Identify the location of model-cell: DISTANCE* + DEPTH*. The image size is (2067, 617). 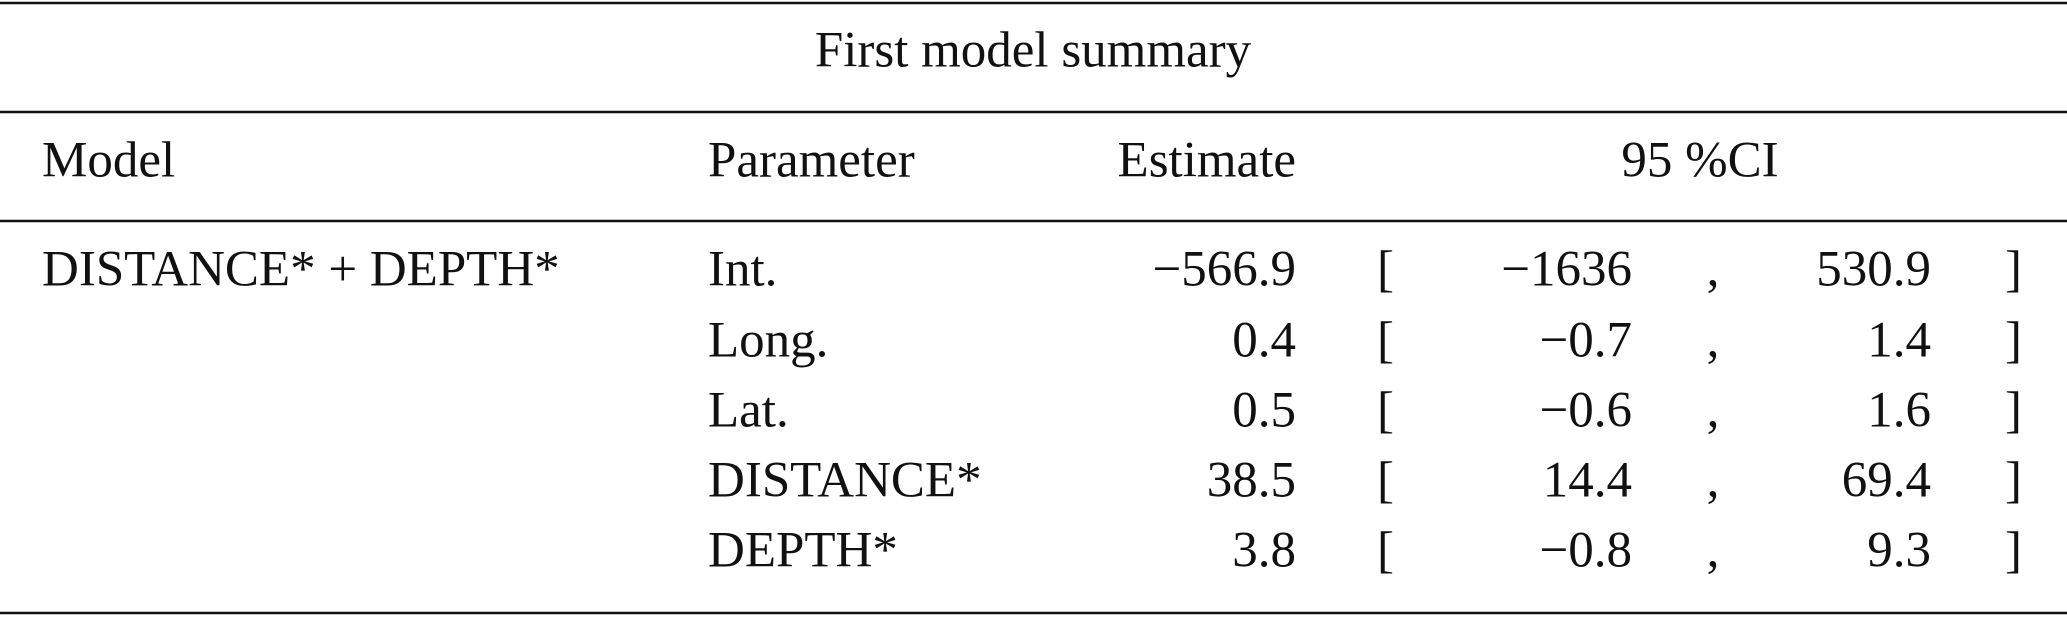
(301, 270).